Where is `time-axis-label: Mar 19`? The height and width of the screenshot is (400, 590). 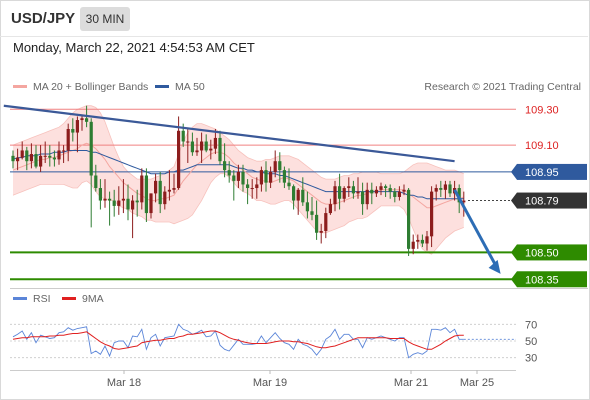 time-axis-label: Mar 19 is located at coordinates (270, 383).